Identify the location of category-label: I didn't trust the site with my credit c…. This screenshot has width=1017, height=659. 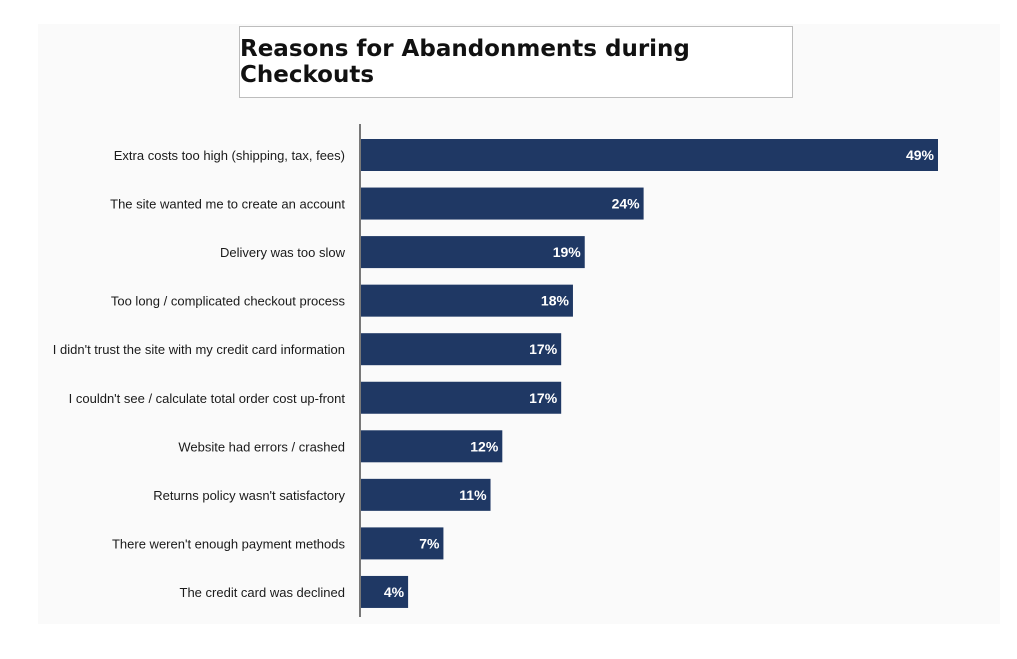
(199, 349).